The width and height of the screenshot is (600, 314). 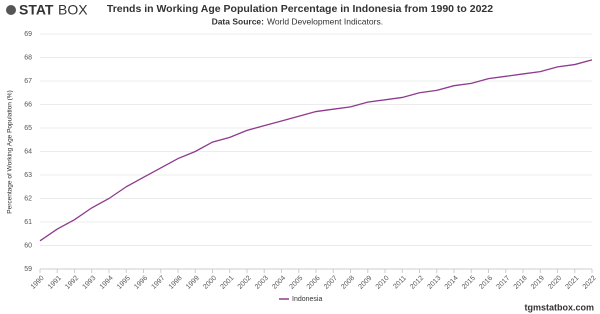 What do you see at coordinates (314, 283) in the screenshot?
I see `x-tick-label: 2006` at bounding box center [314, 283].